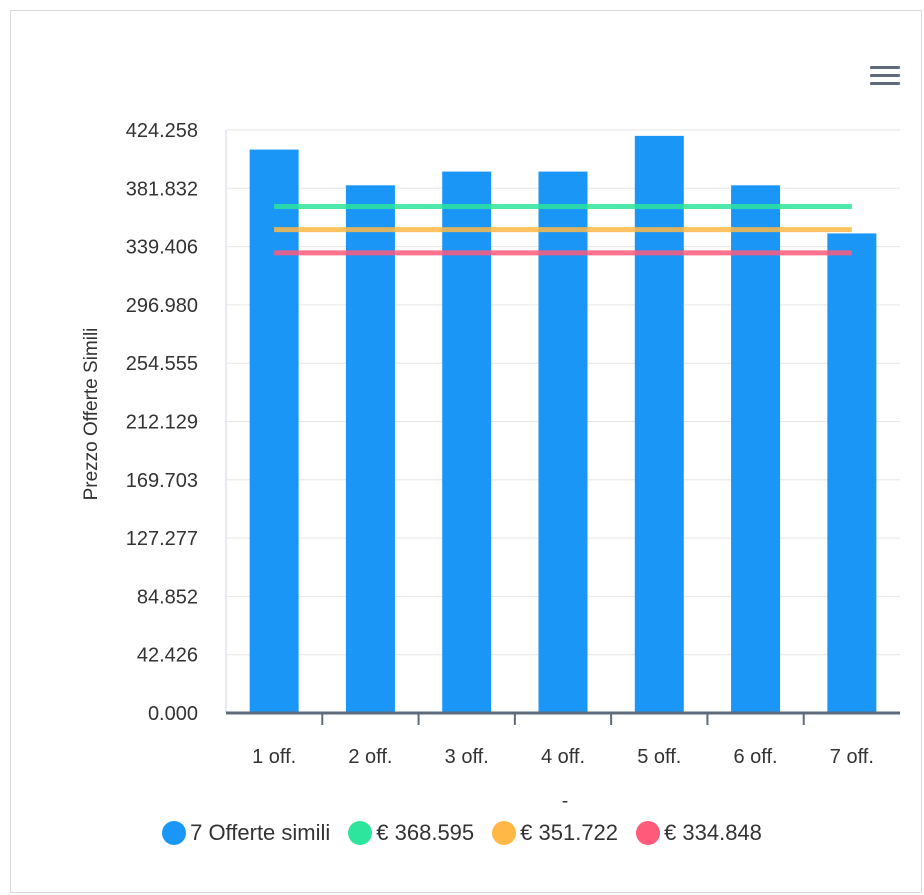  What do you see at coordinates (467, 757) in the screenshot?
I see `x-tick-label: 3 off.` at bounding box center [467, 757].